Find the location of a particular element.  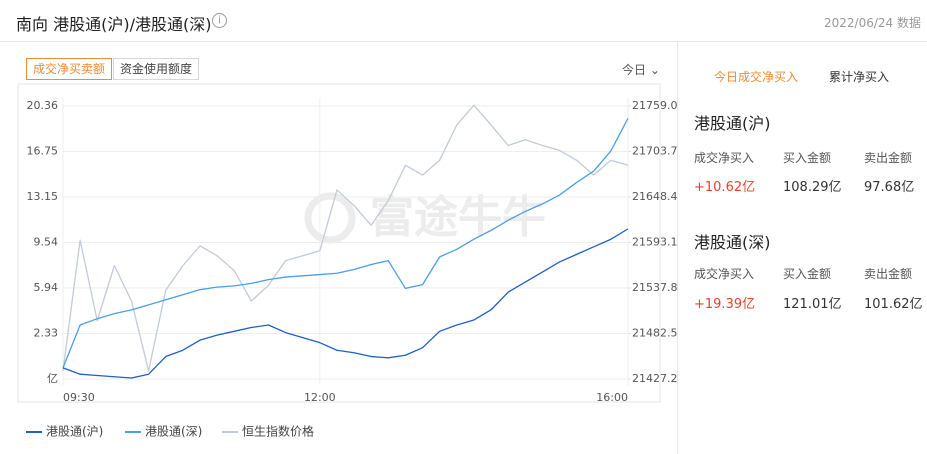

y-tick-label: 5.94 is located at coordinates (46, 287).